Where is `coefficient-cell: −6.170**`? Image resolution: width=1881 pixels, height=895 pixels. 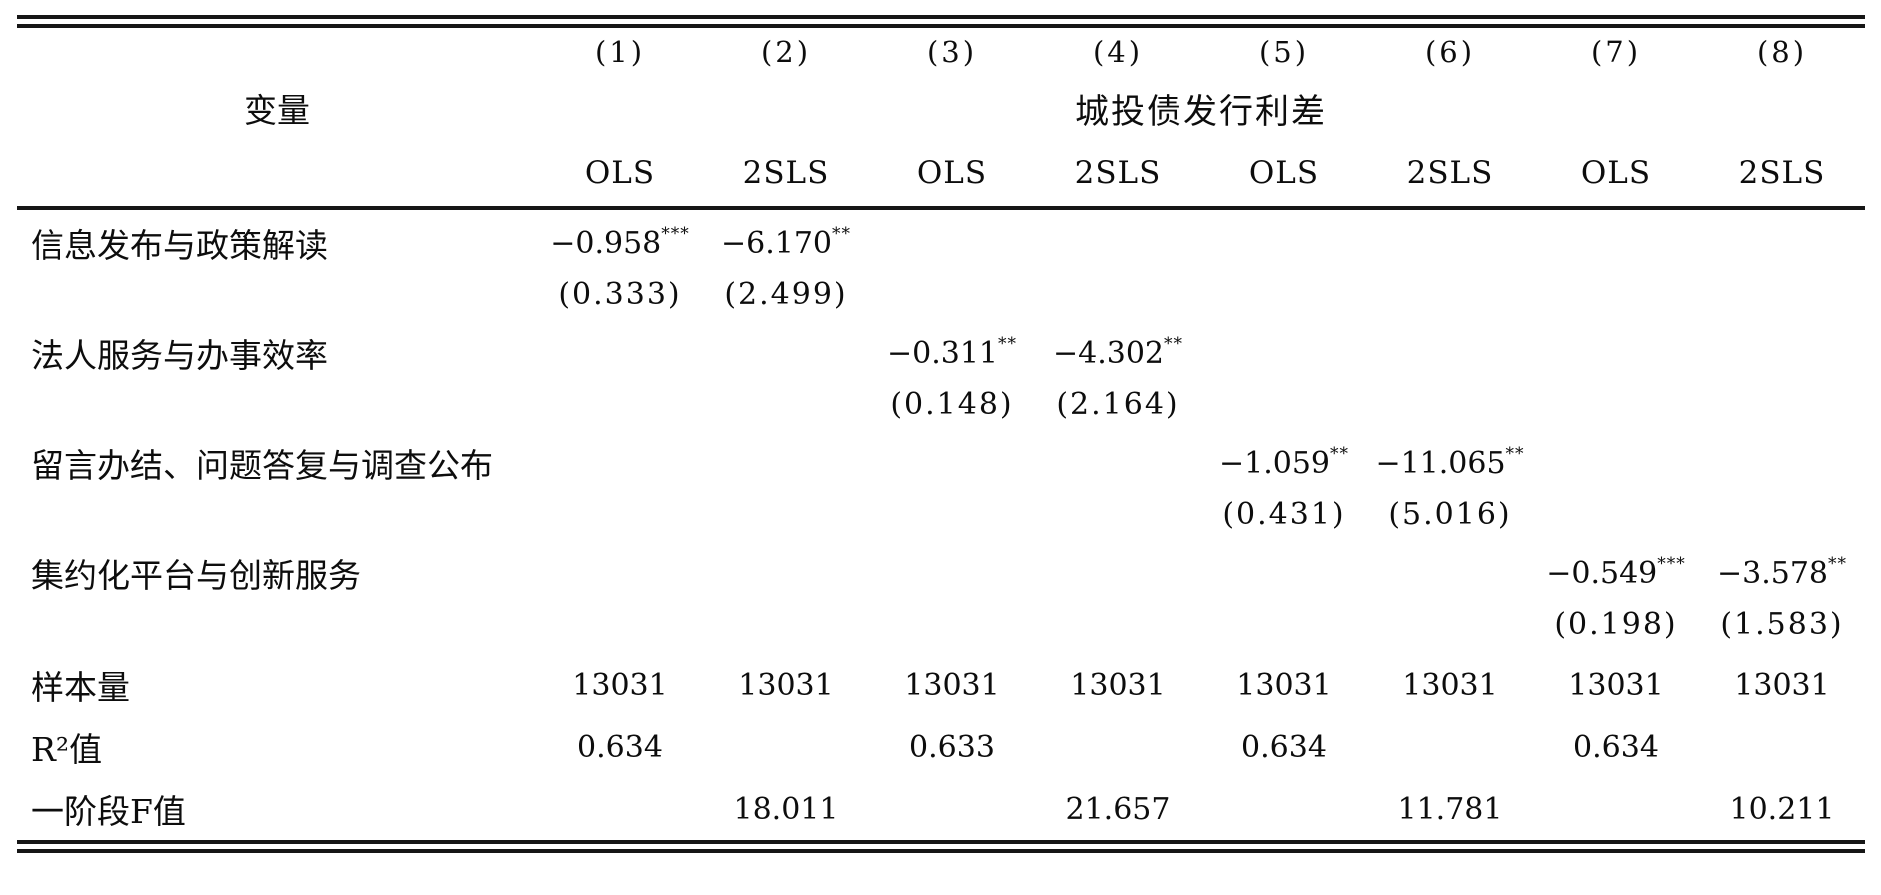 coefficient-cell: −6.170** is located at coordinates (786, 242).